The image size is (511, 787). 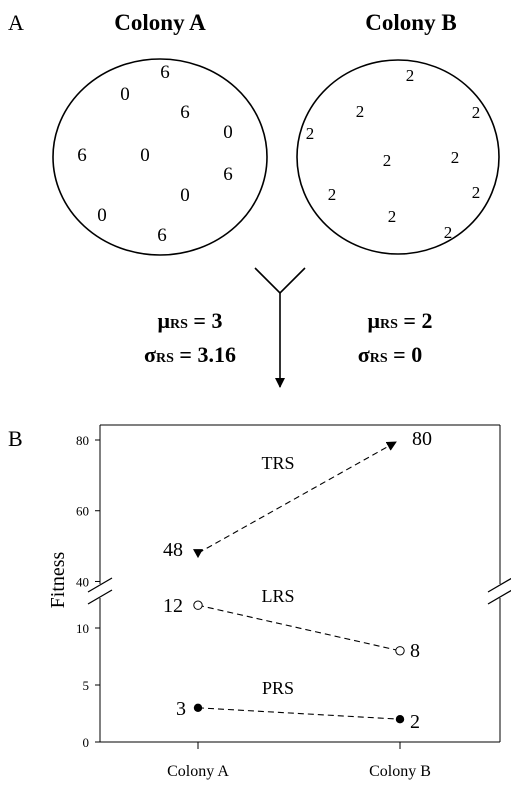 I want to click on y-tick-label: 40, so click(x=82, y=581).